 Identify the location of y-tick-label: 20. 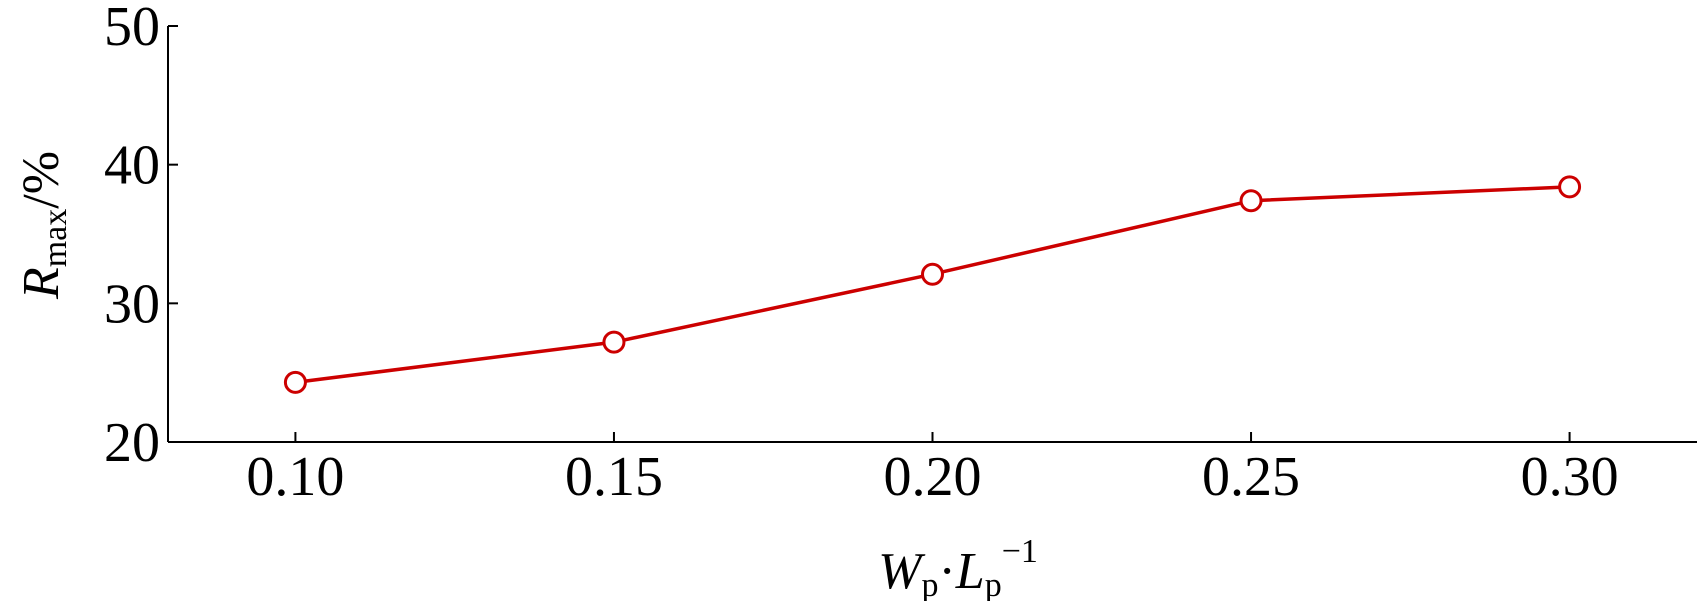
(132, 443).